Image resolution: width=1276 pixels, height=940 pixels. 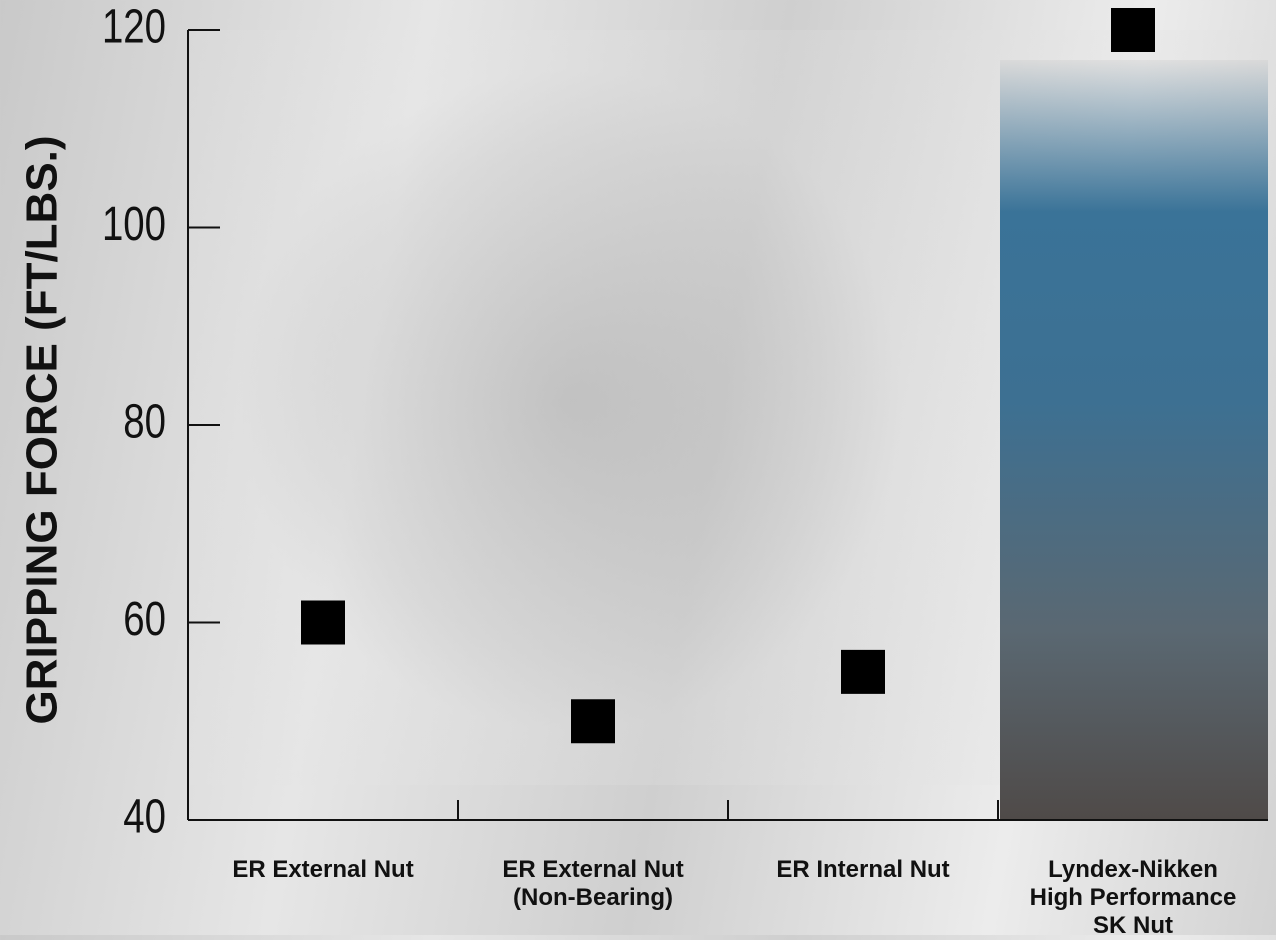 What do you see at coordinates (323, 869) in the screenshot?
I see `x-tick-label: ER External Nut` at bounding box center [323, 869].